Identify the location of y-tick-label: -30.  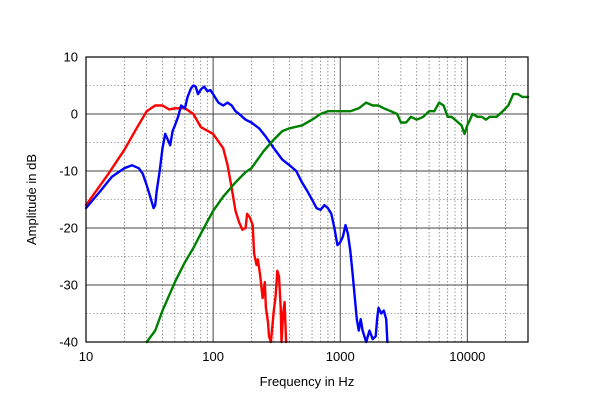
(68, 285).